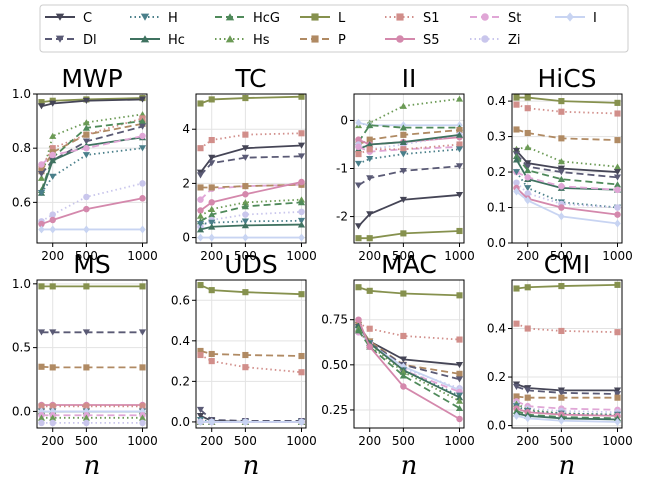 The height and width of the screenshot is (485, 646). I want to click on legend-label: H, so click(173, 18).